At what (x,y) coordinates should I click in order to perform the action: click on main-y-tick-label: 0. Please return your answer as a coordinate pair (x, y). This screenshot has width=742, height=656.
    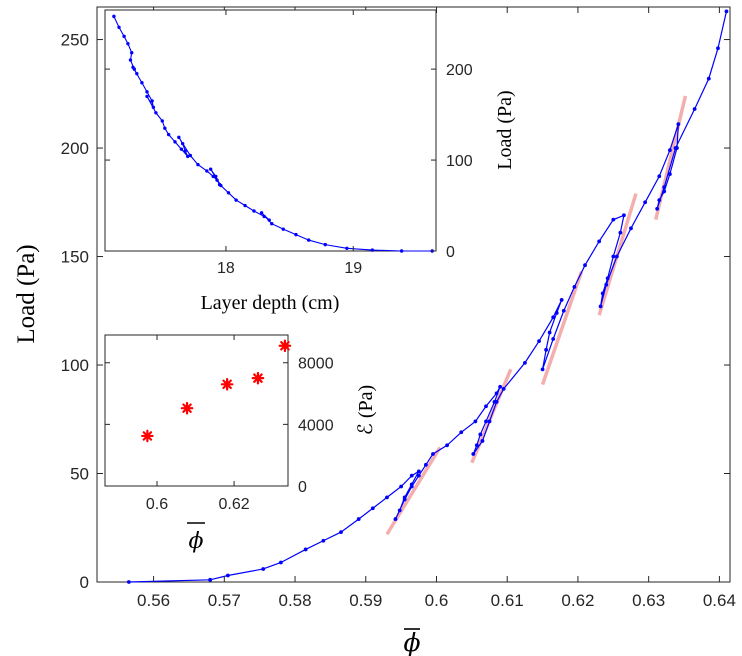
    Looking at the image, I should click on (84, 582).